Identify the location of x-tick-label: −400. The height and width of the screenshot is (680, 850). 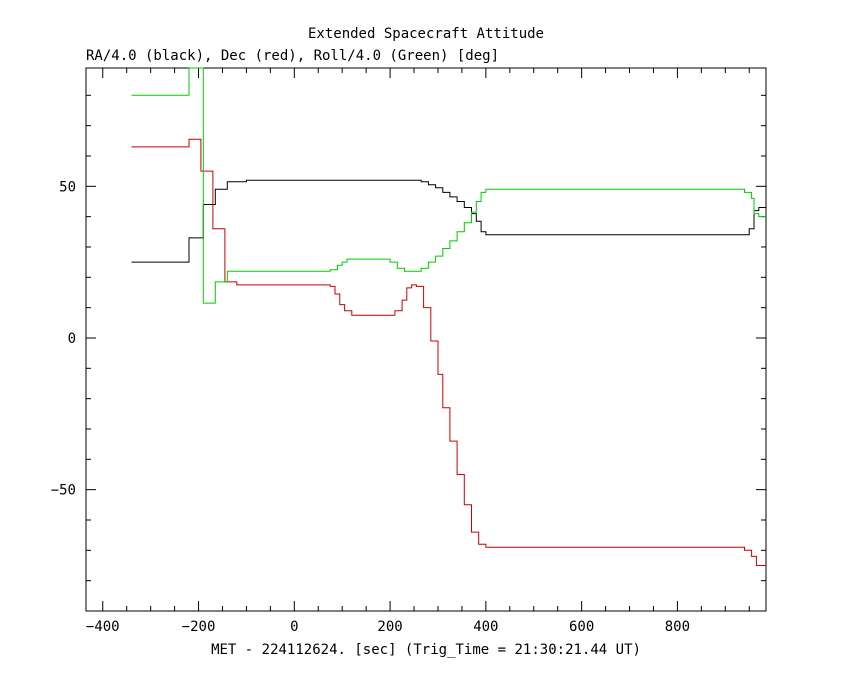
(103, 627).